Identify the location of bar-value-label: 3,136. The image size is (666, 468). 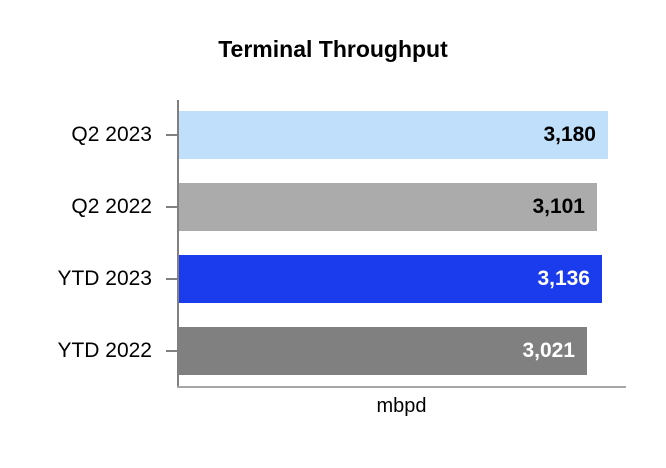
(563, 278).